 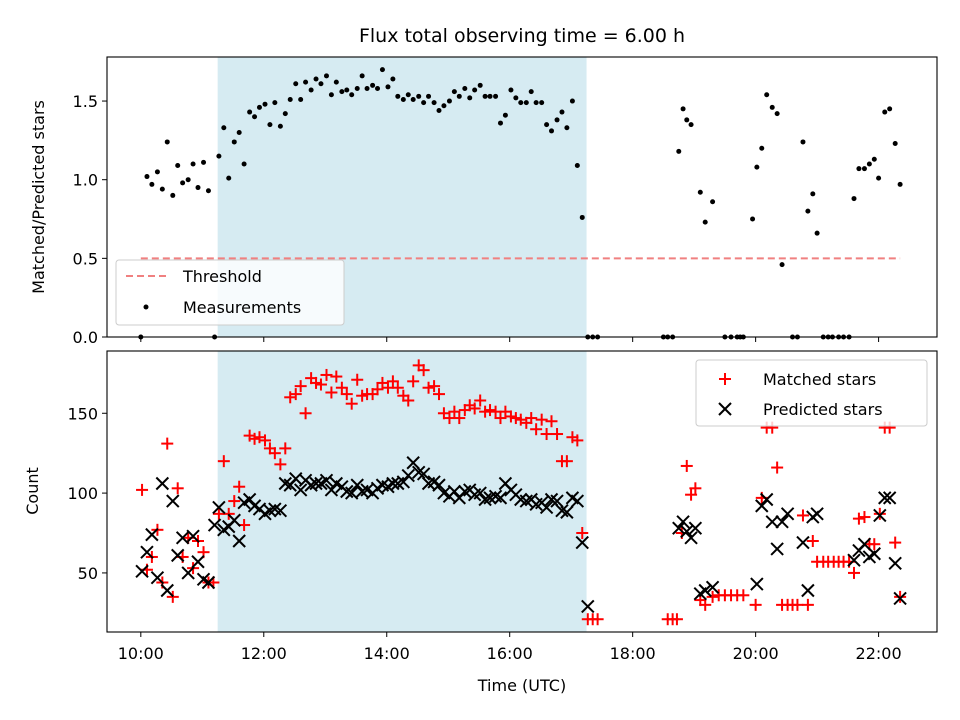 I want to click on counts-xtick-label-6: 22:00, so click(x=879, y=653).